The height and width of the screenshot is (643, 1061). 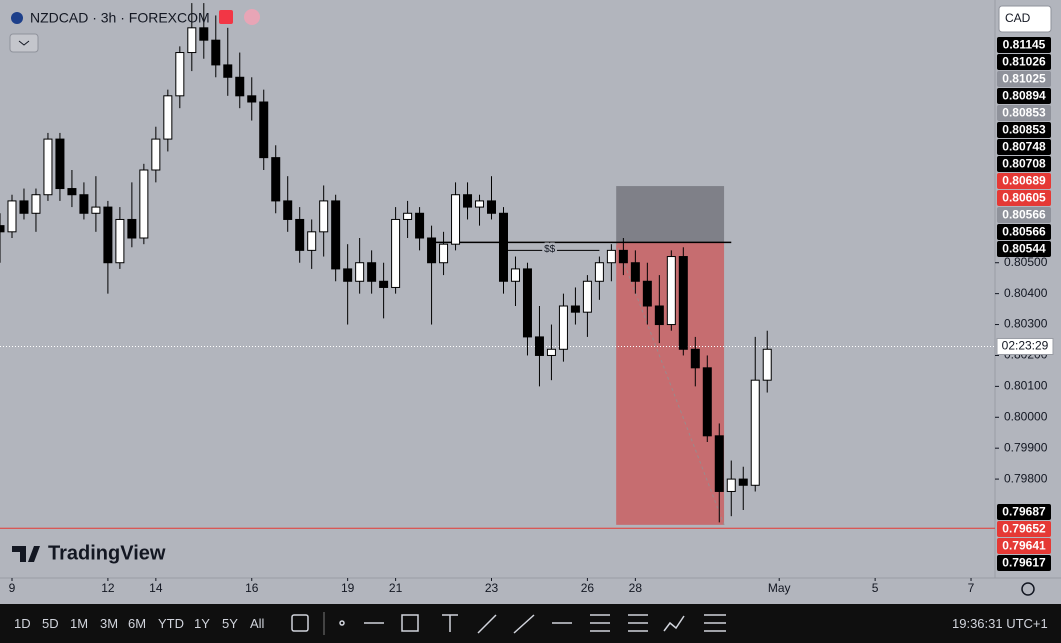 I want to click on flag-icon, so click(x=17, y=18).